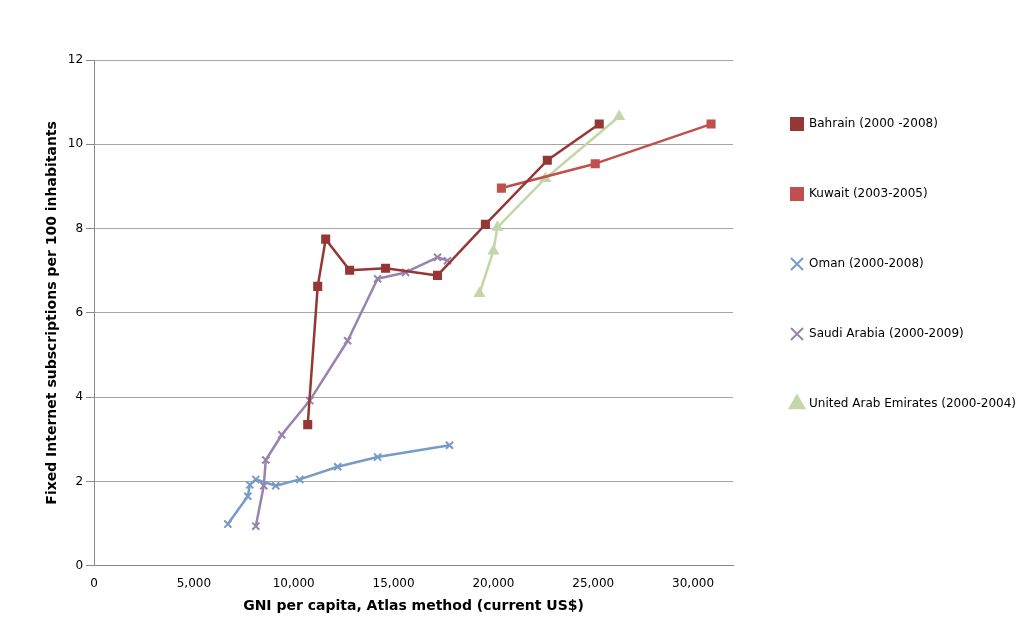 The width and height of the screenshot is (1028, 619). Describe the element at coordinates (79, 564) in the screenshot. I see `y-tick-label: 0` at that location.